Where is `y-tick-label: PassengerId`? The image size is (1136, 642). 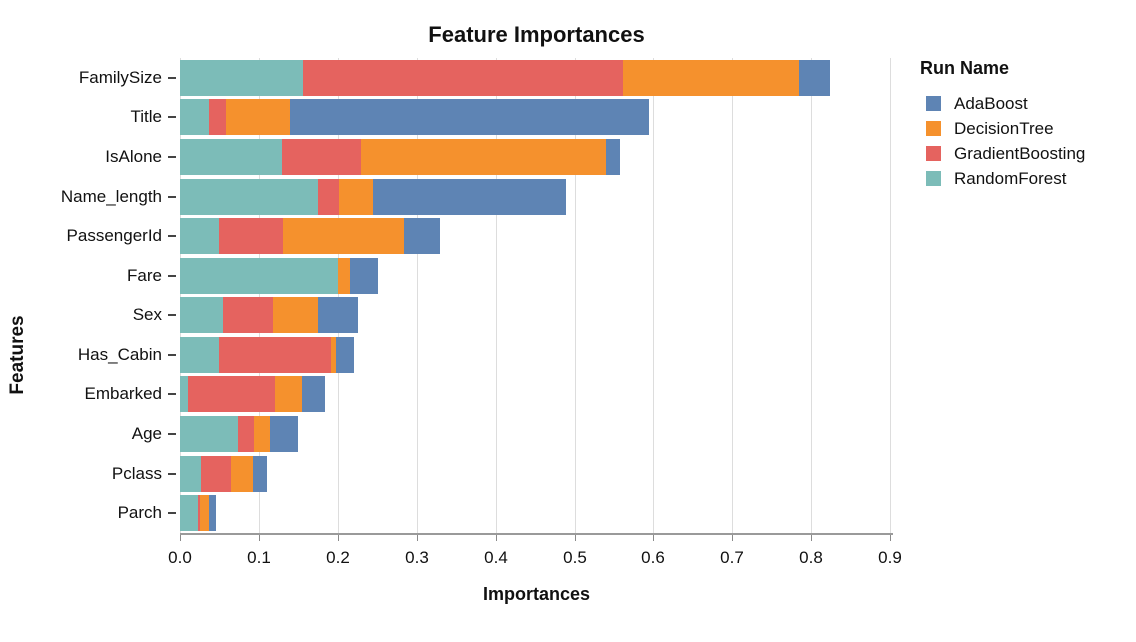 y-tick-label: PassengerId is located at coordinates (114, 236).